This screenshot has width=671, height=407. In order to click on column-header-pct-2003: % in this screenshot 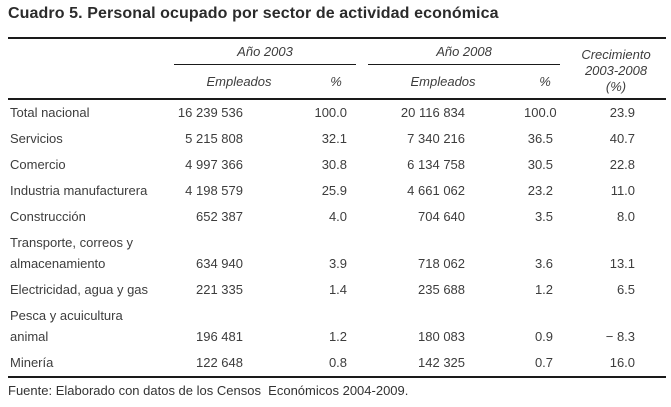, I will do `click(336, 81)`.